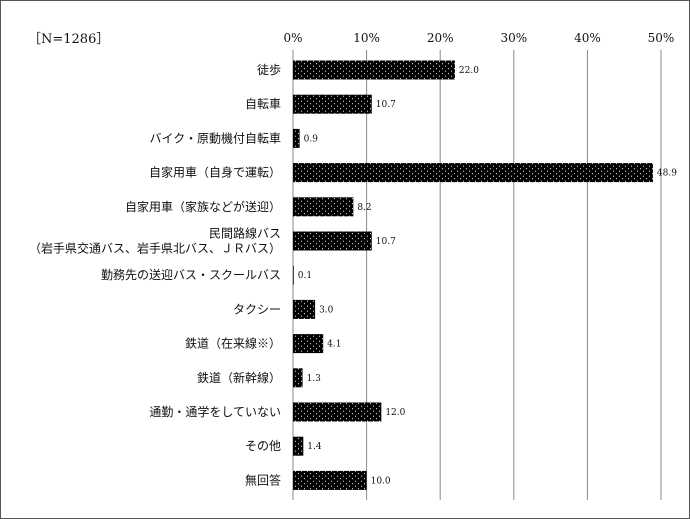  I want to click on data-label: 1.4, so click(314, 447).